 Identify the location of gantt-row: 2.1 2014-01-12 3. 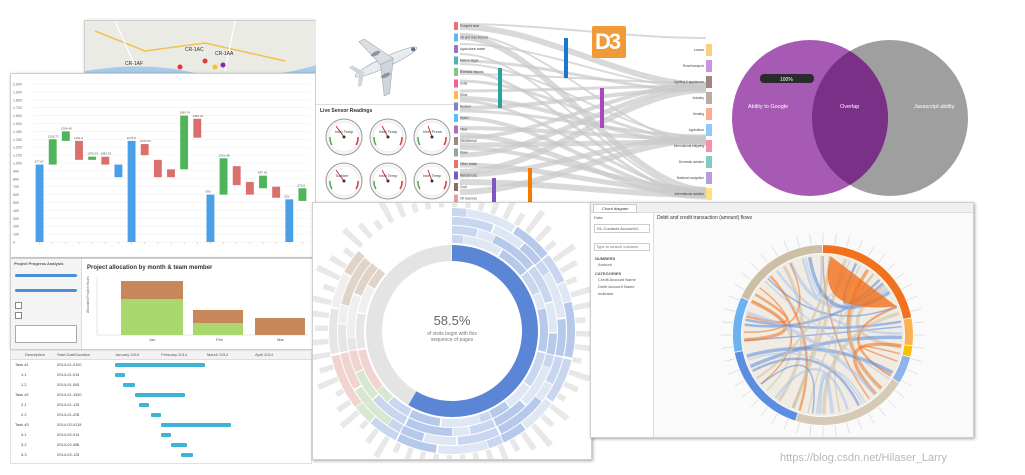
(161, 405).